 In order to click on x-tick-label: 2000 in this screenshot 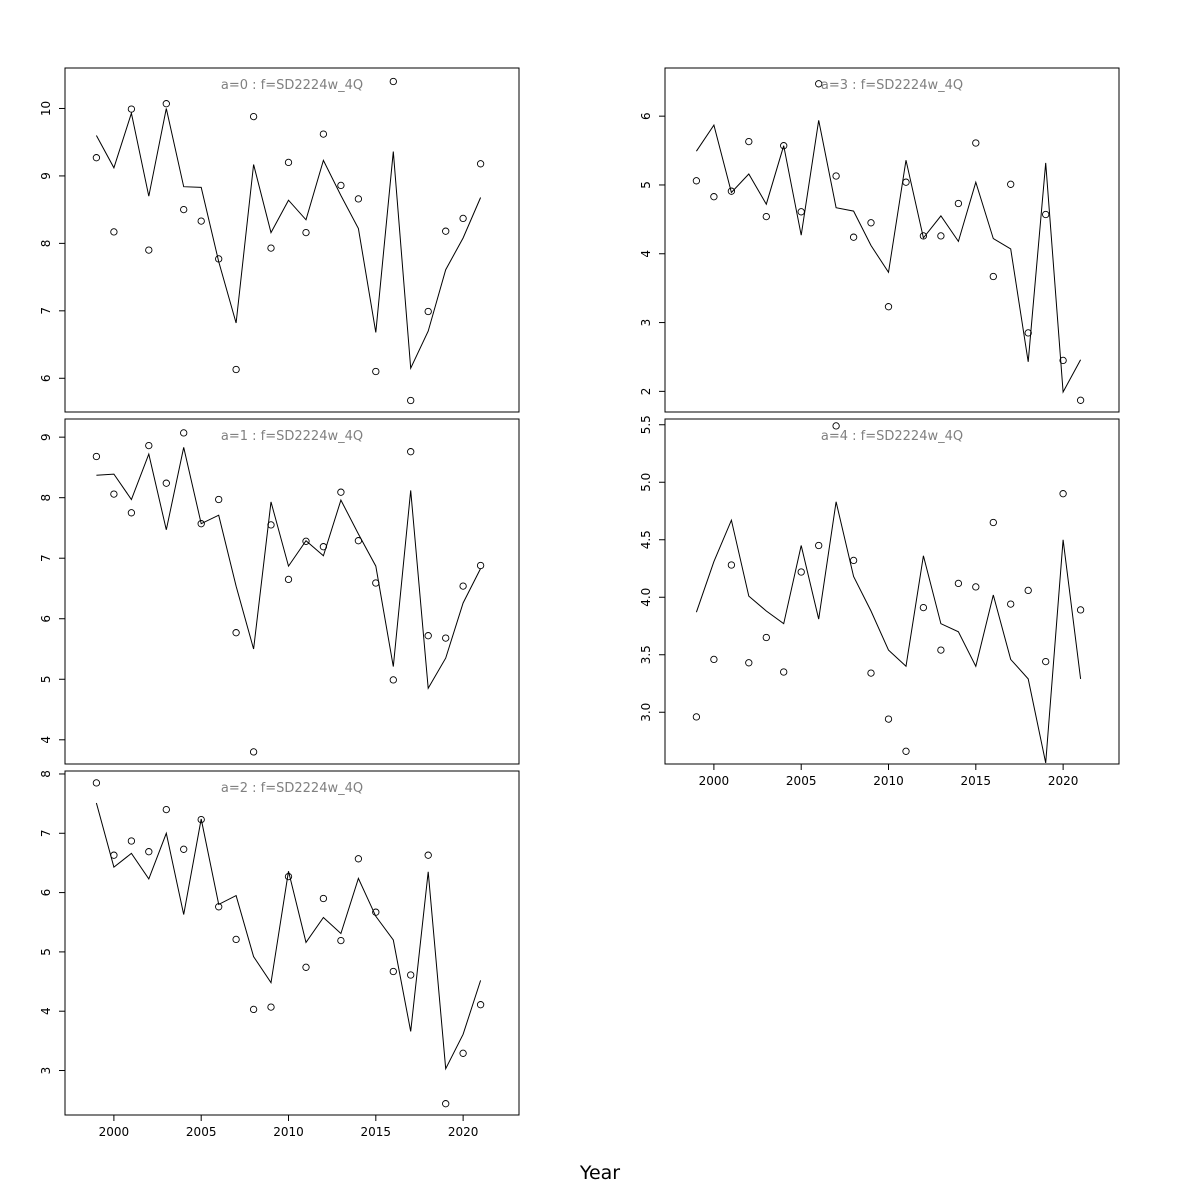, I will do `click(114, 1132)`.